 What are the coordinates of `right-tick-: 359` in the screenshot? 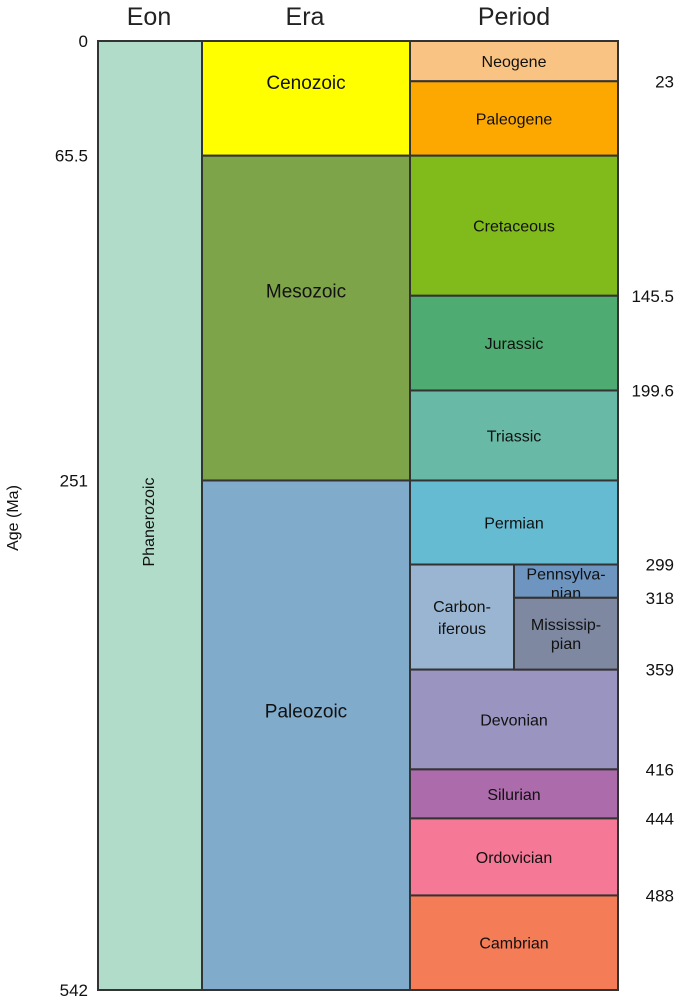 It's located at (660, 670).